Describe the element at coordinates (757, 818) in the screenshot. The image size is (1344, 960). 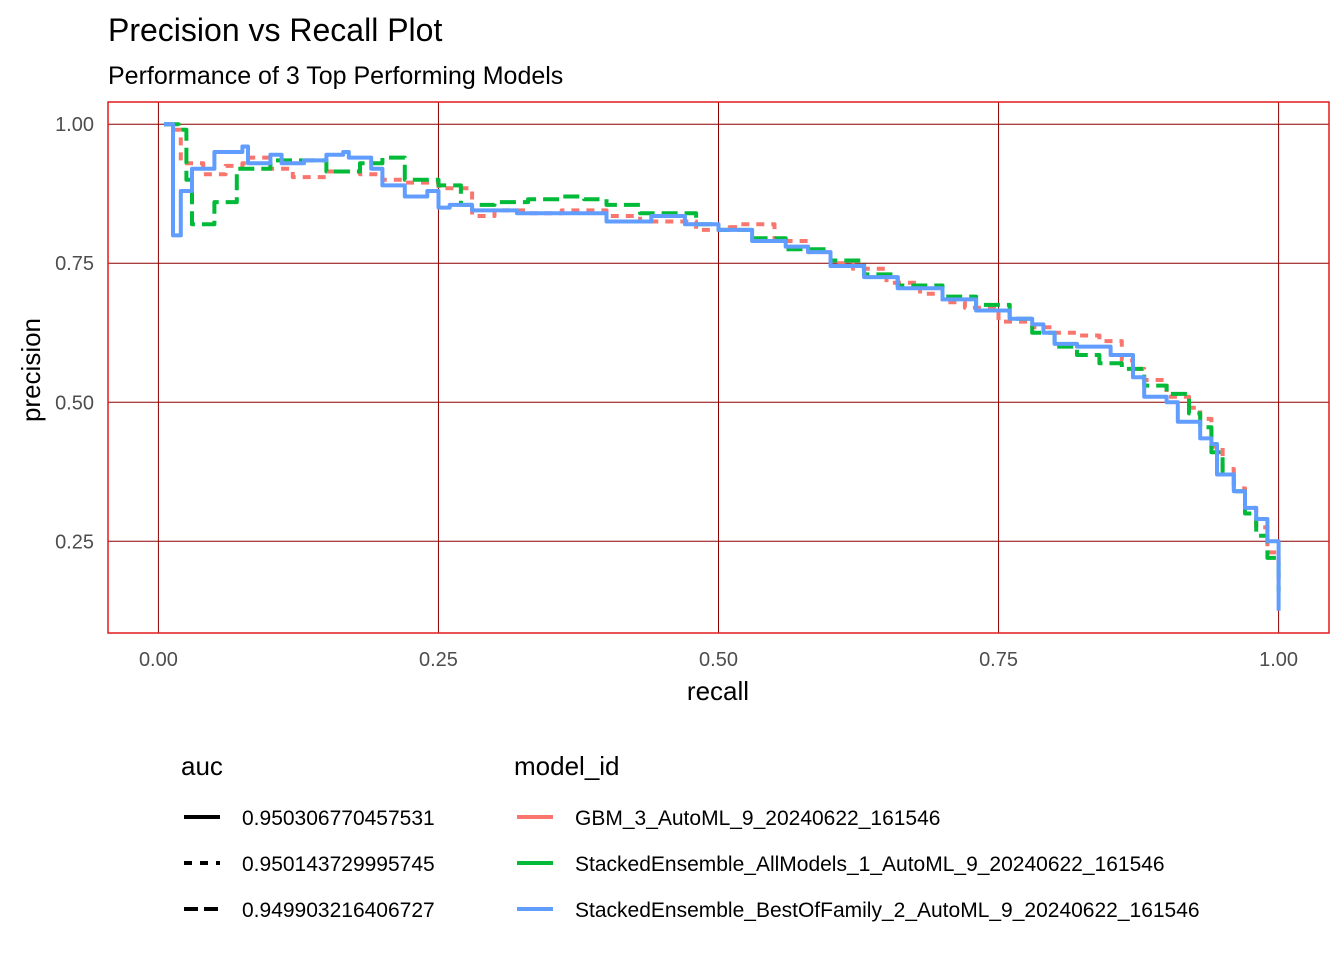
I see `legend-model-label: GBM_3_AutoML_9_20240622_161546` at that location.